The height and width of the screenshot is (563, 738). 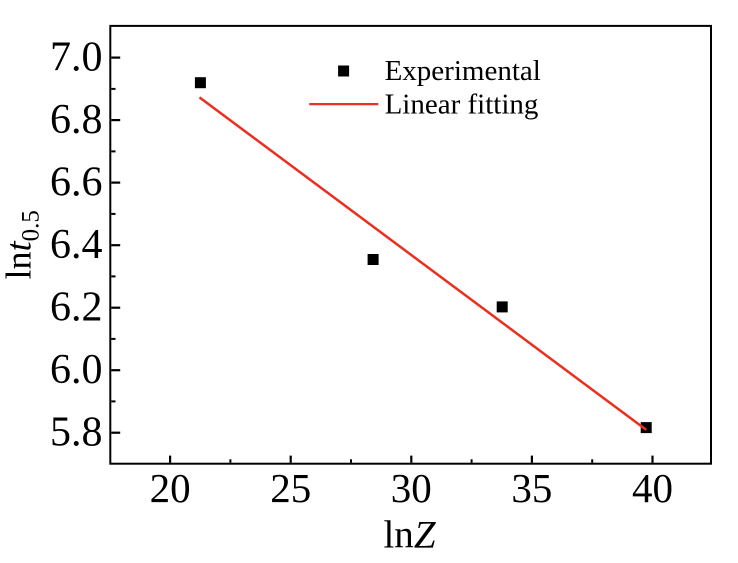 I want to click on svg-text: 35, so click(x=531, y=488).